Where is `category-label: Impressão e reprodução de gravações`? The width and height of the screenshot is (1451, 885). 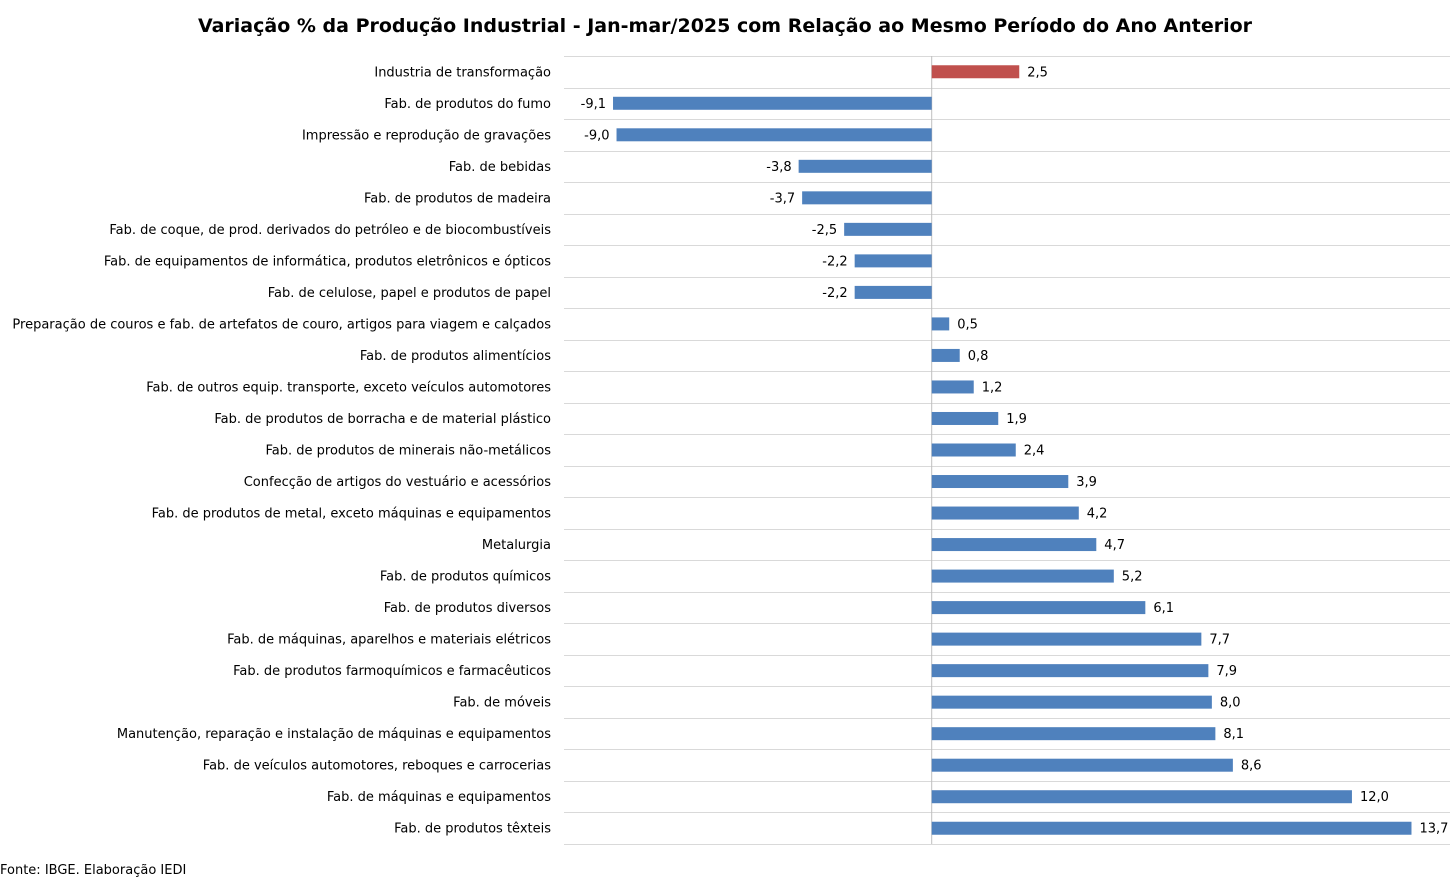
category-label: Impressão e reprodução de gravações is located at coordinates (426, 135).